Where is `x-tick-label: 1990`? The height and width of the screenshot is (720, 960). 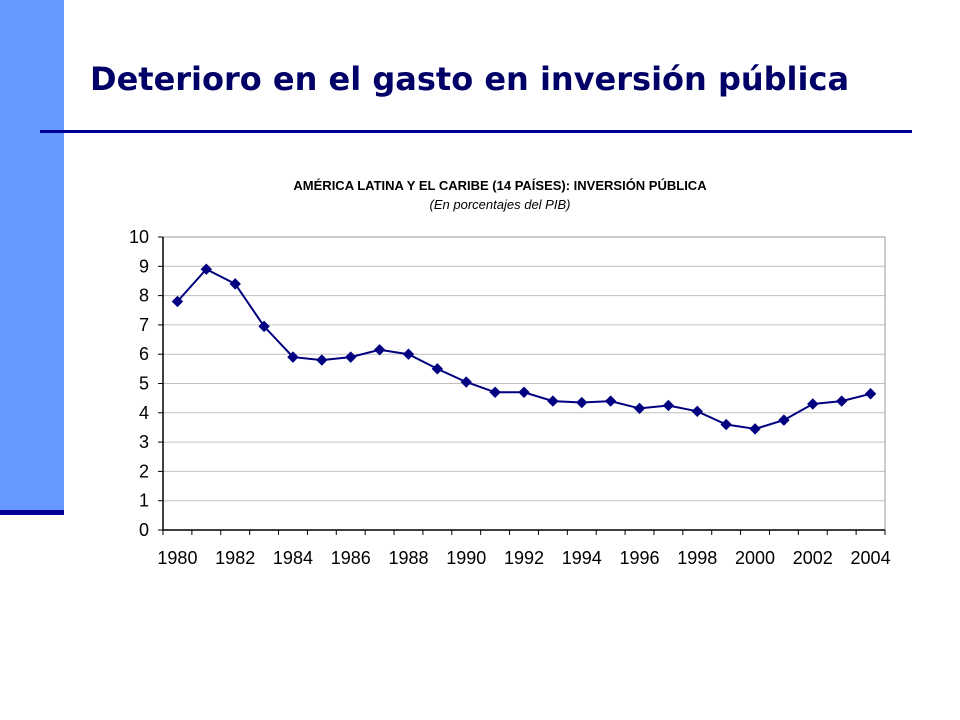
x-tick-label: 1990 is located at coordinates (466, 558).